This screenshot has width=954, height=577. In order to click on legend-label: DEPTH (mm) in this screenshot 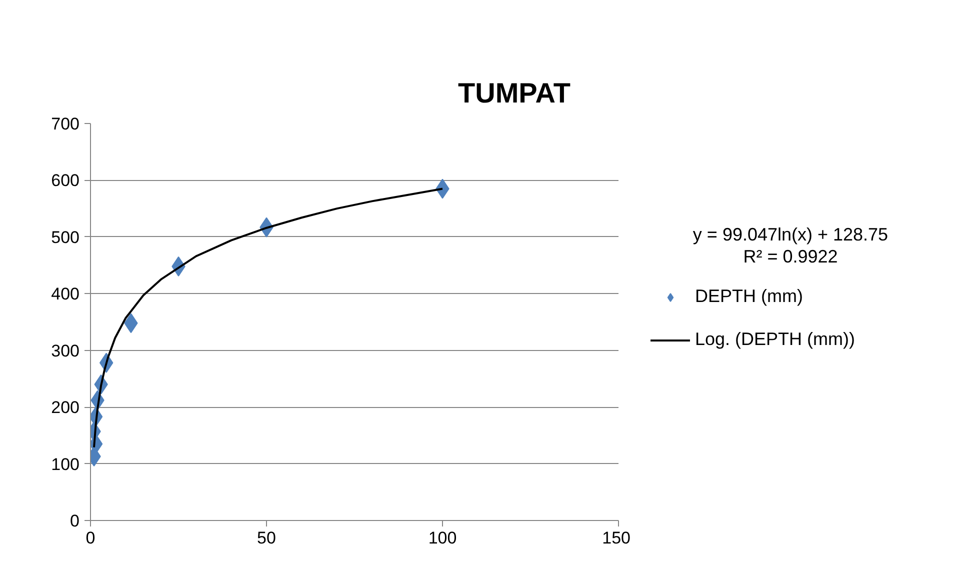, I will do `click(749, 296)`.